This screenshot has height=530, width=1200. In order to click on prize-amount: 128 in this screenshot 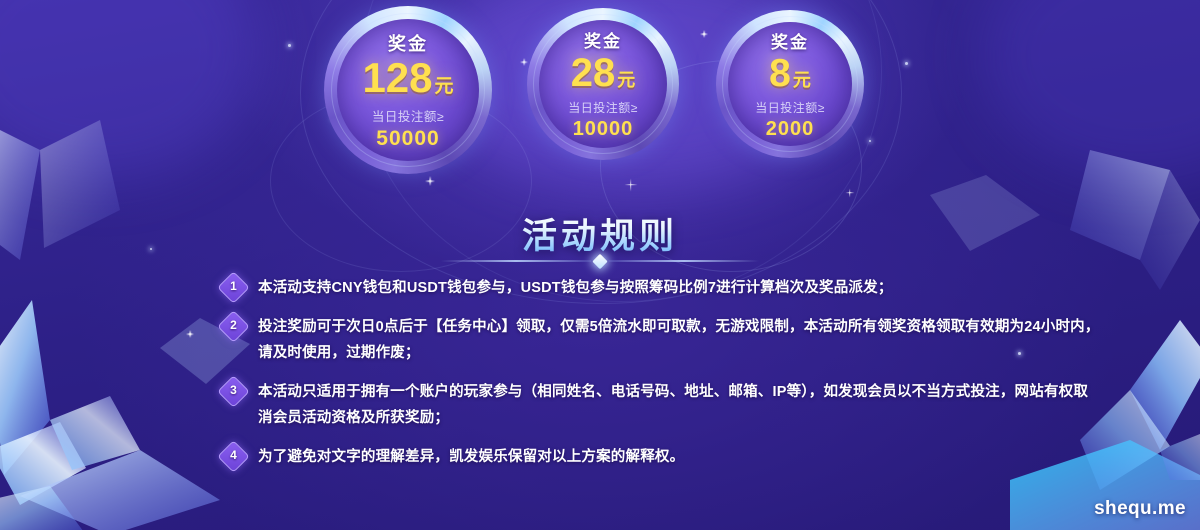, I will do `click(397, 77)`.